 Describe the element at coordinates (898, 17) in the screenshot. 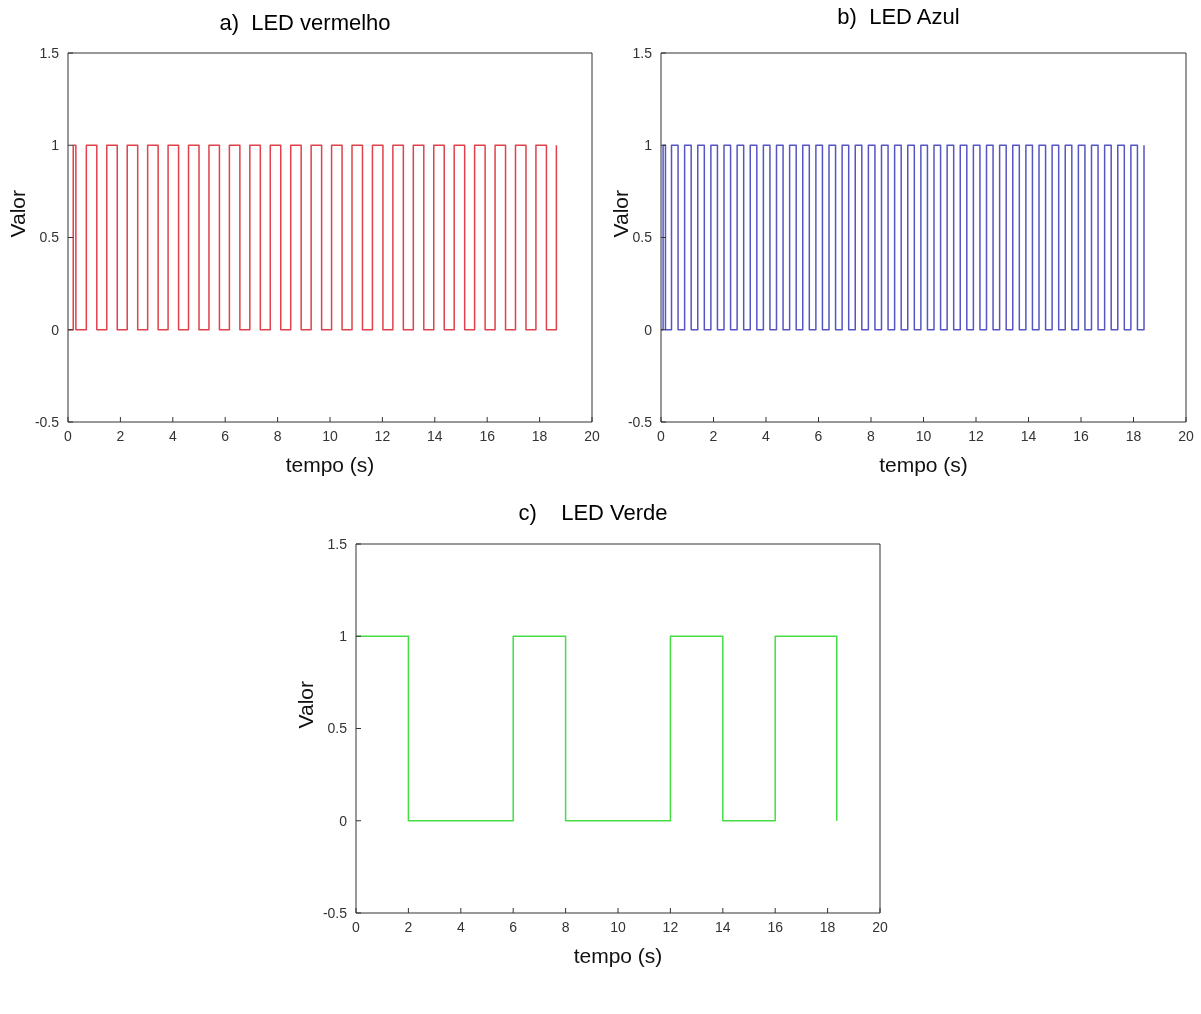

I see `chart-title: b) LED Azul` at that location.